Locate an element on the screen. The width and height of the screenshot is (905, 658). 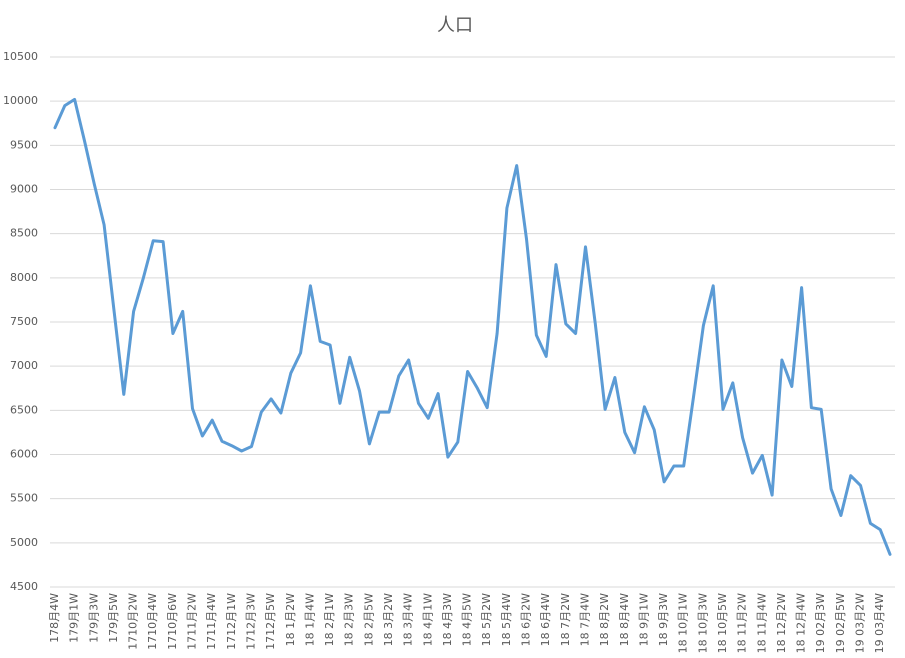
y-tick-label: 8000 is located at coordinates (24, 277).